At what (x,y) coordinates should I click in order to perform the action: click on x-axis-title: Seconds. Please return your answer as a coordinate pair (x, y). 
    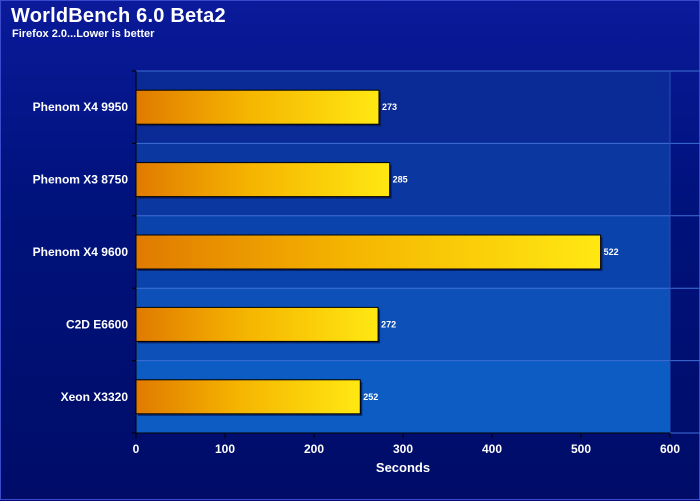
    Looking at the image, I should click on (403, 467).